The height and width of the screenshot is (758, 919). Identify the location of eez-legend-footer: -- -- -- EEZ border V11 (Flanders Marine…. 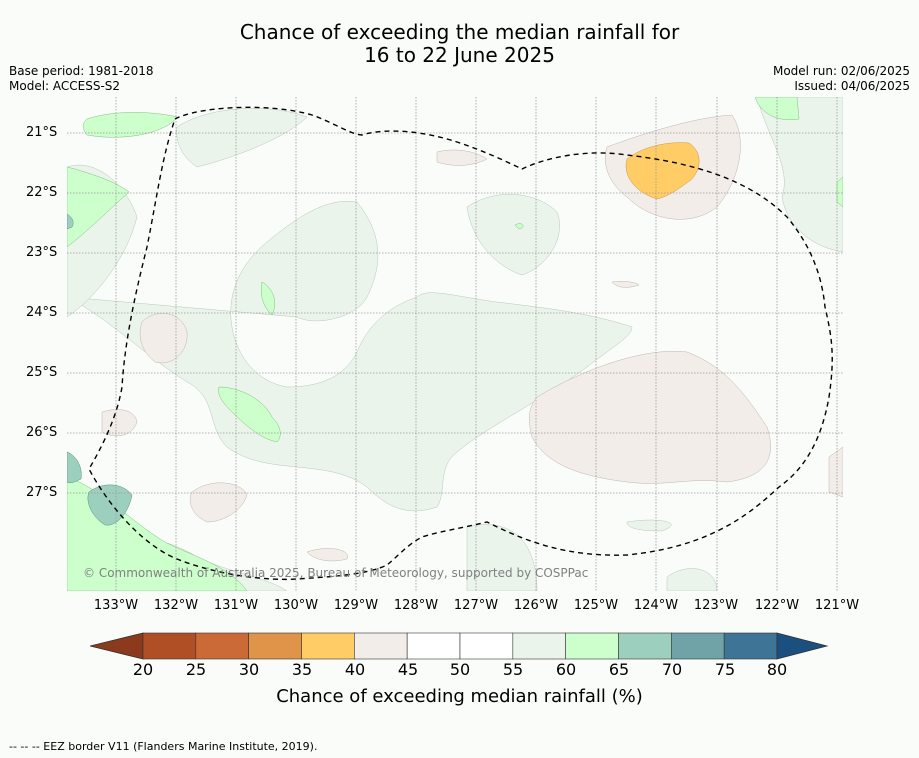
(163, 746).